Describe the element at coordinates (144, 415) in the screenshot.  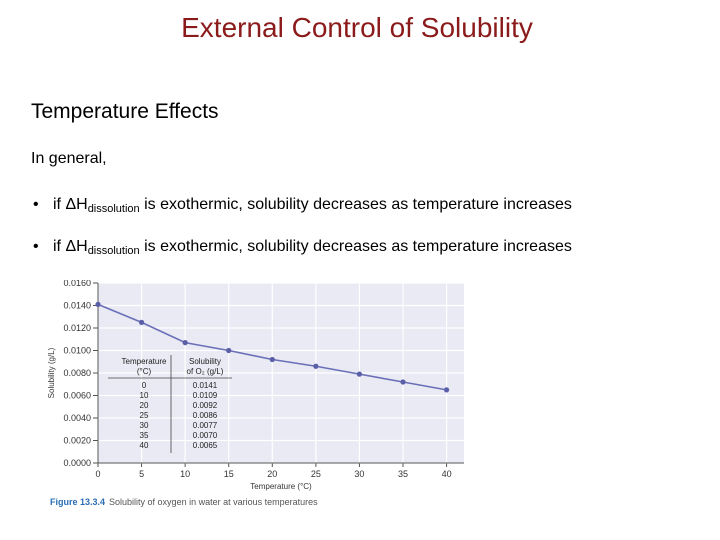
I see `table-cell: 25` at that location.